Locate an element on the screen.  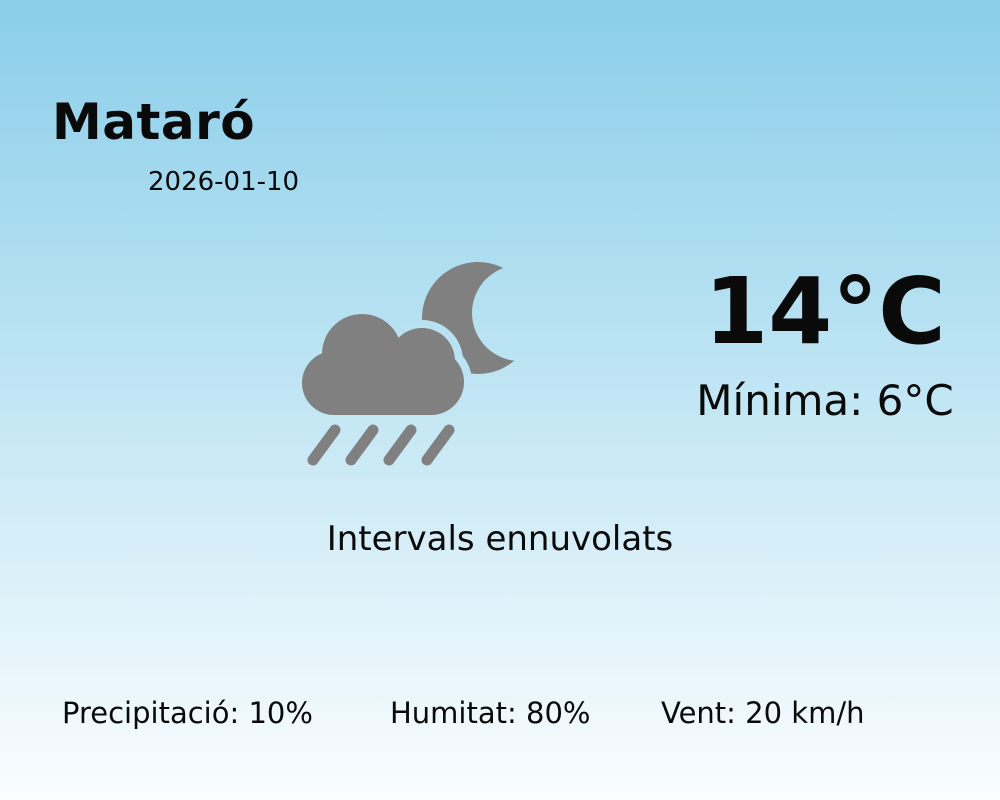
stat-humidity: Humitat: 80% is located at coordinates (490, 713).